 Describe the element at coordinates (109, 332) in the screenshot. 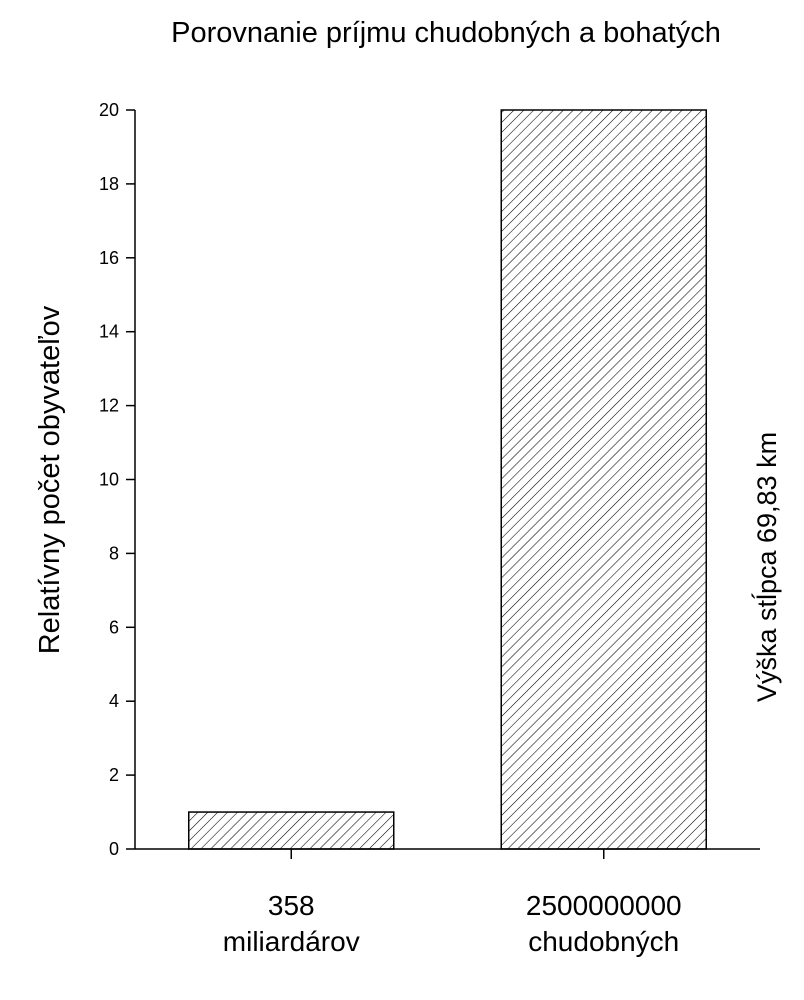

I see `y-tick-label: 14` at that location.